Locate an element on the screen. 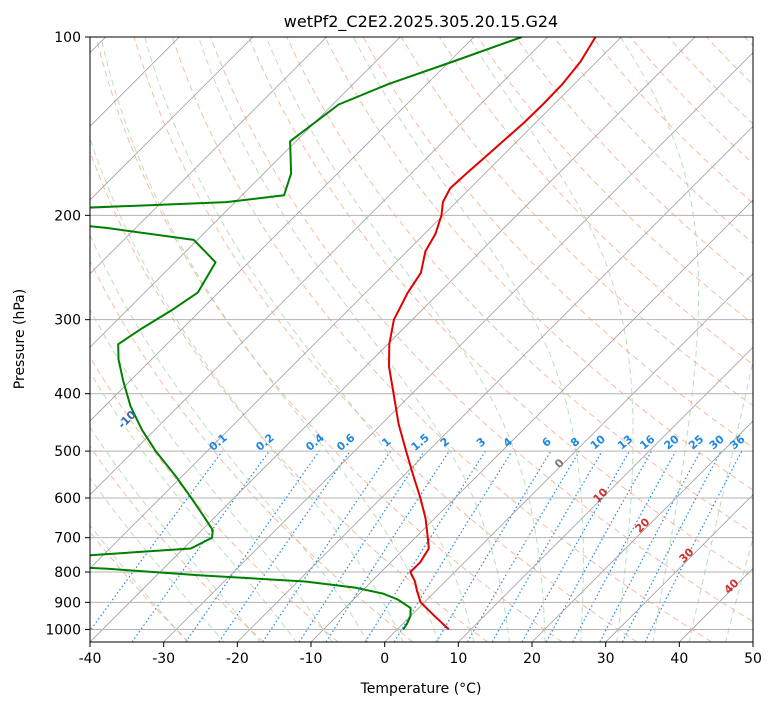 Image resolution: width=775 pixels, height=708 pixels. y-tick-label: 500 is located at coordinates (67, 452).